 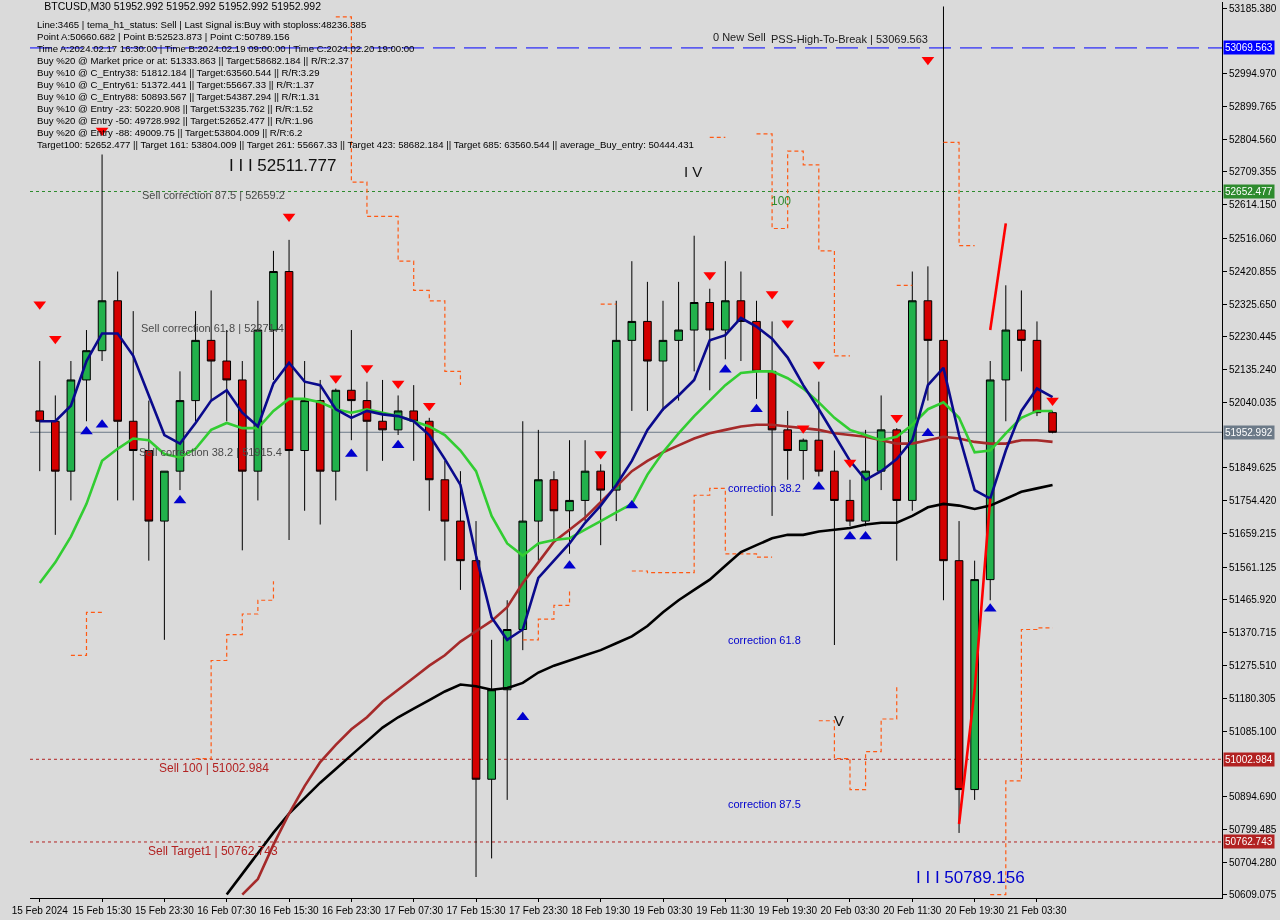 I want to click on ref-line-label: 52652.477, so click(x=1249, y=191).